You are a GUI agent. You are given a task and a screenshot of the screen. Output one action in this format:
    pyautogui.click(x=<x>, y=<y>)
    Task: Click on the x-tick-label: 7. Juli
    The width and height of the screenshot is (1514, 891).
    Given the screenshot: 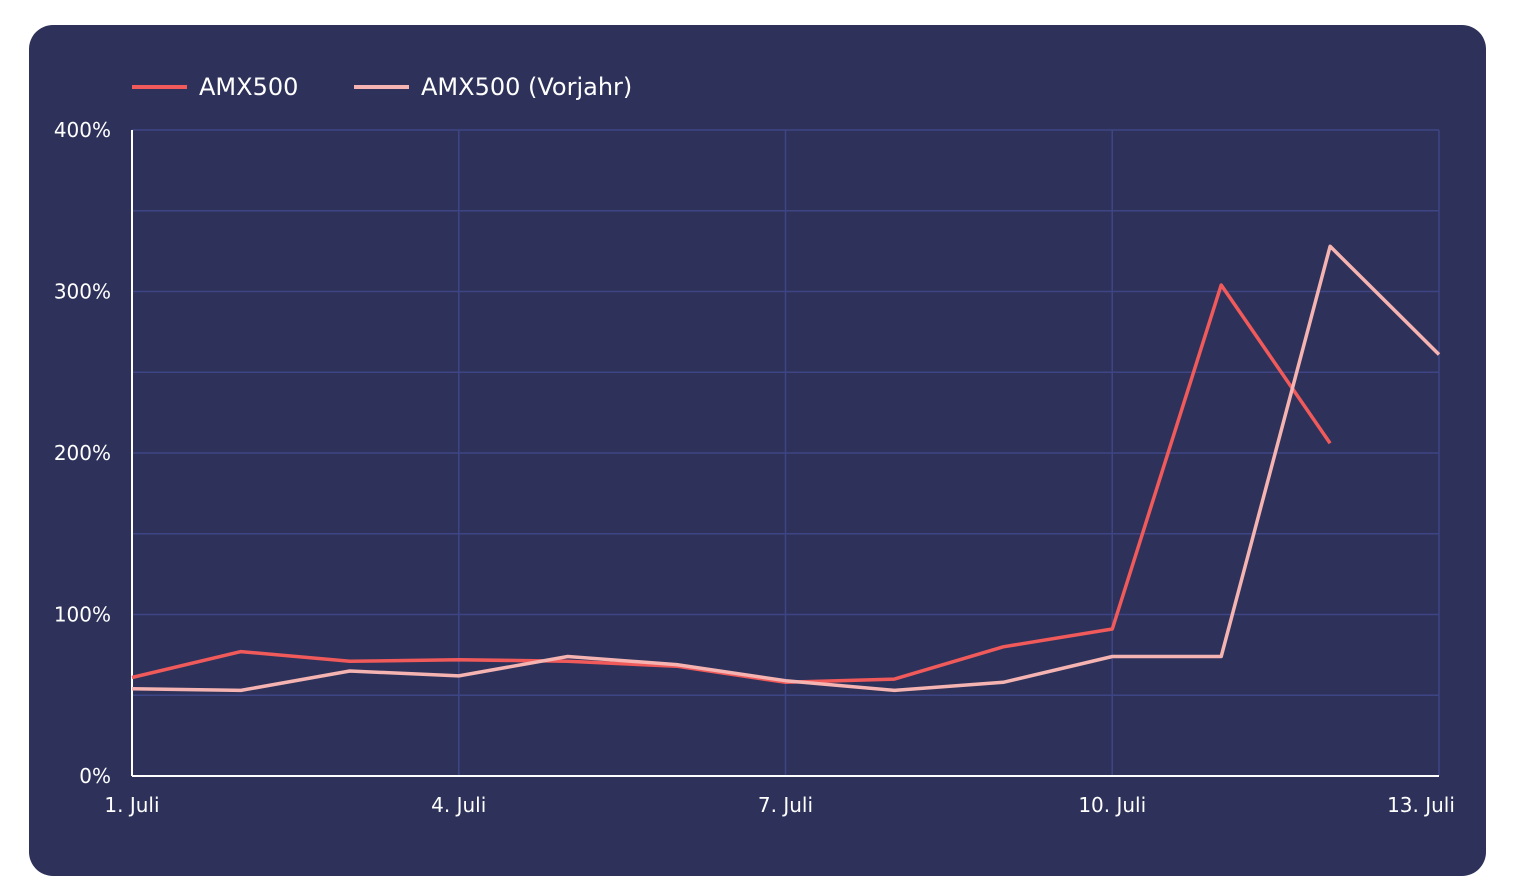 What is the action you would take?
    pyautogui.click(x=785, y=805)
    